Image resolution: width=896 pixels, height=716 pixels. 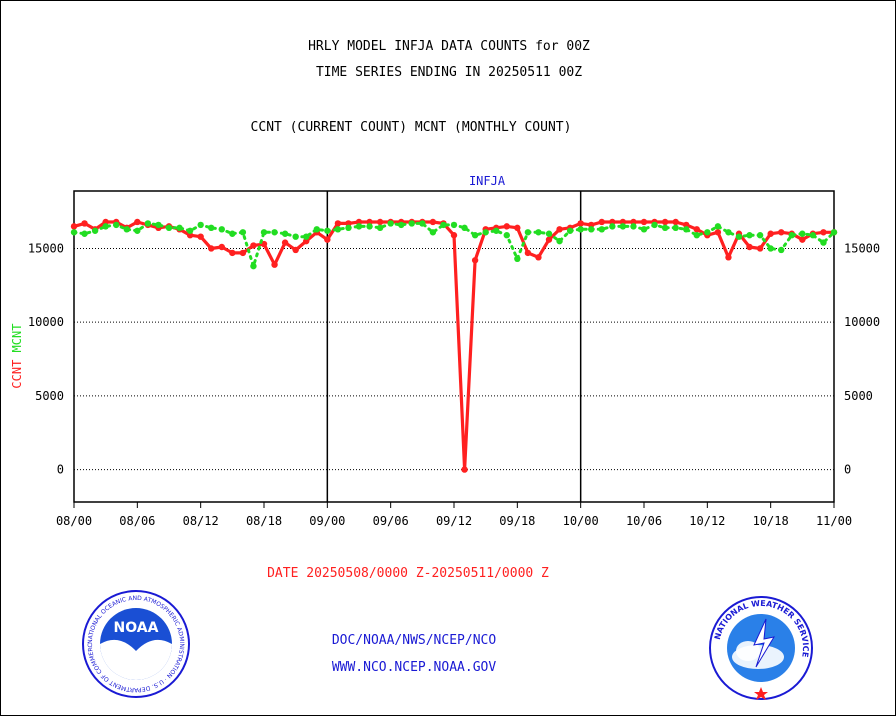 I want to click on noaa-logo-text: NOAA, so click(x=136, y=628).